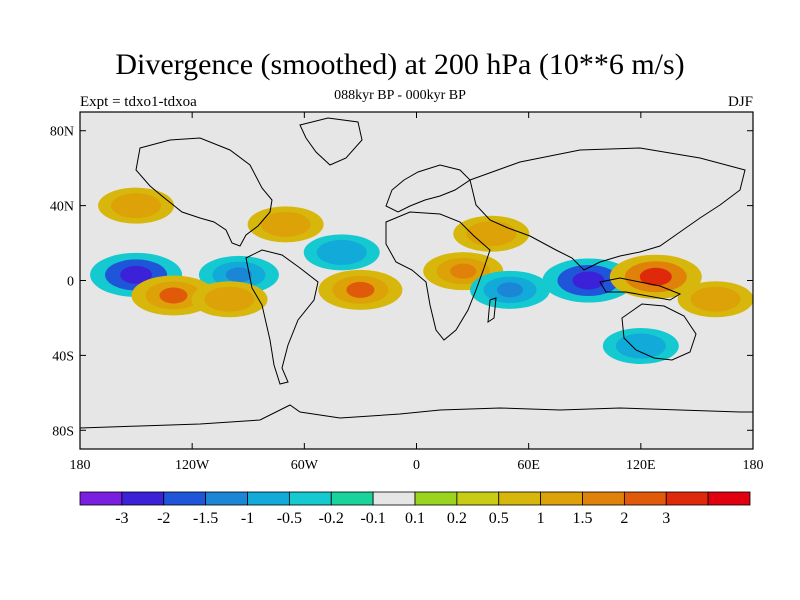 This screenshot has width=800, height=600. What do you see at coordinates (138, 102) in the screenshot?
I see `experiment-label: Expt = tdxo1-tdxoa` at bounding box center [138, 102].